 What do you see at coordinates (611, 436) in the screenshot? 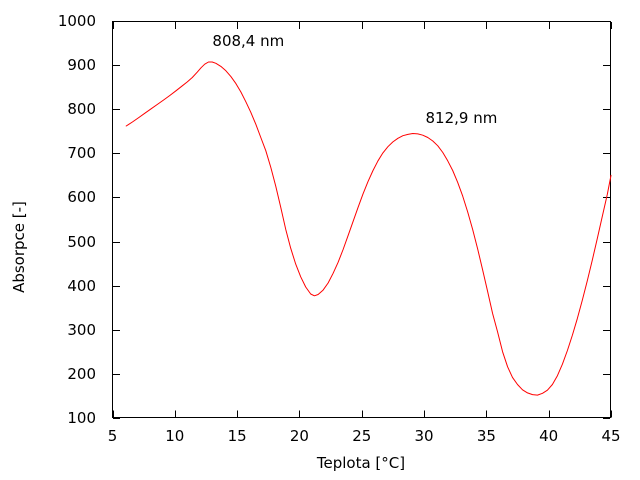
I see `x-tick-label: 45` at bounding box center [611, 436].